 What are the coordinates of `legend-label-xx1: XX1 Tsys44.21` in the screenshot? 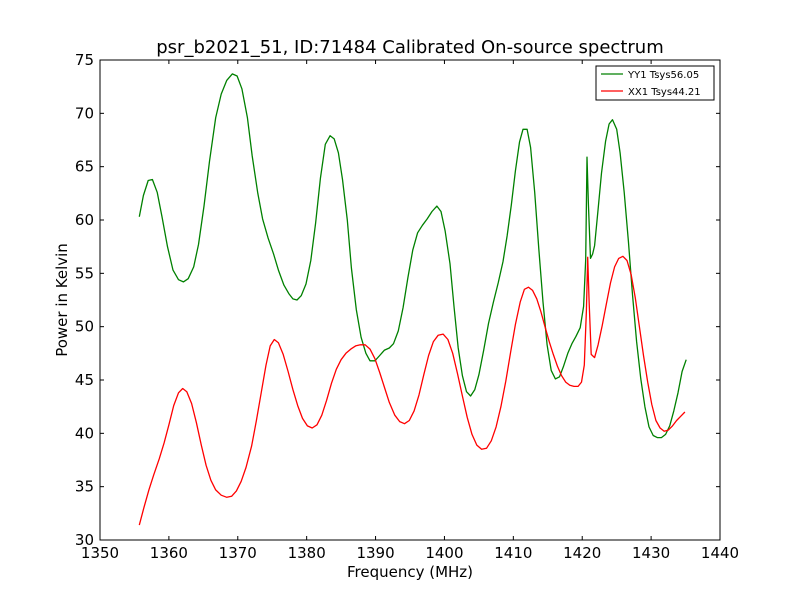 It's located at (664, 92).